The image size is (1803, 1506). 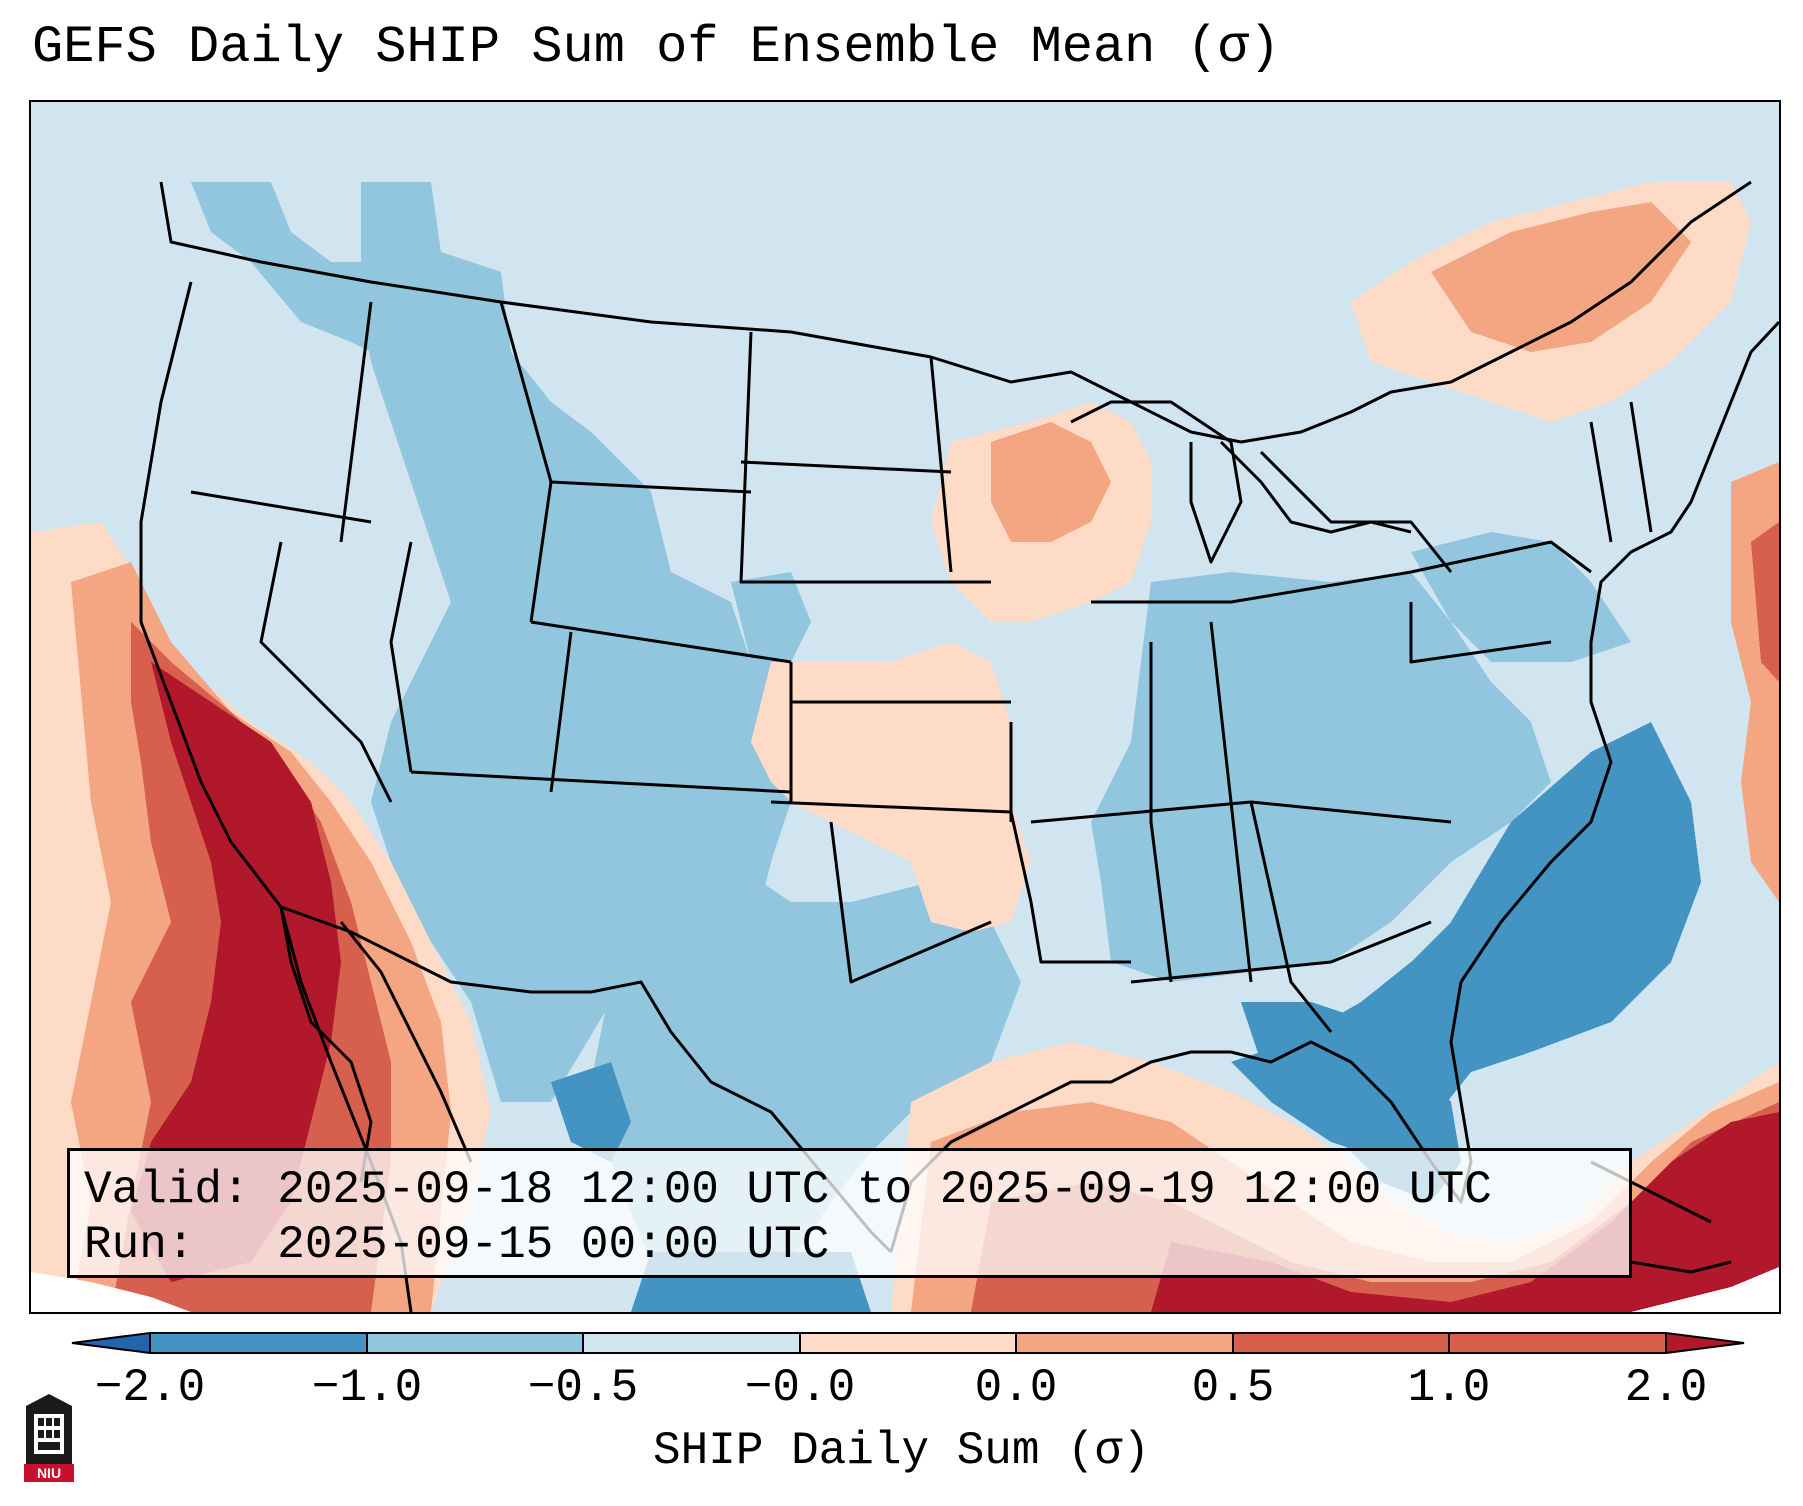 What do you see at coordinates (771, 617) in the screenshot?
I see `field-nebraska-blue` at bounding box center [771, 617].